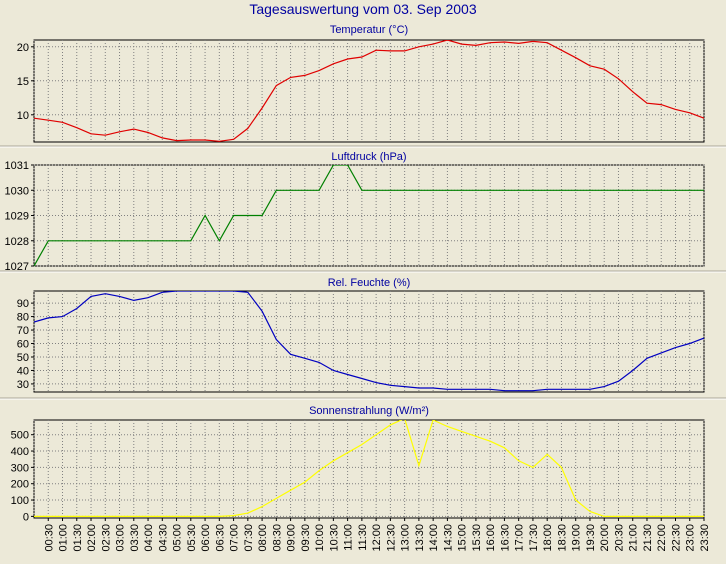 Image resolution: width=726 pixels, height=564 pixels. I want to click on x-tick-label: 05:30, so click(192, 538).